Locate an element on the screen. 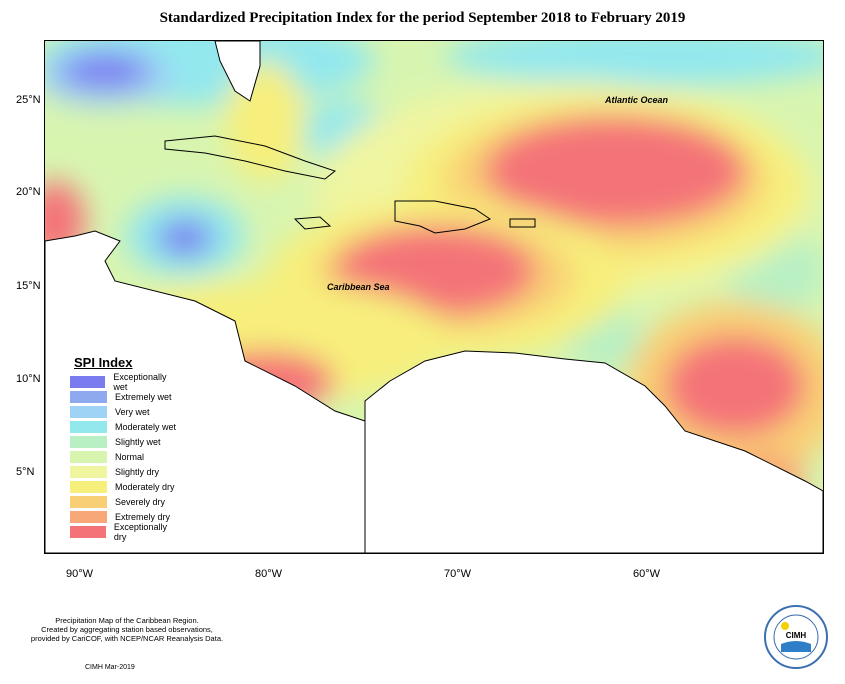 This screenshot has height=684, width=845. lon-label-80: 80°W is located at coordinates (269, 574).